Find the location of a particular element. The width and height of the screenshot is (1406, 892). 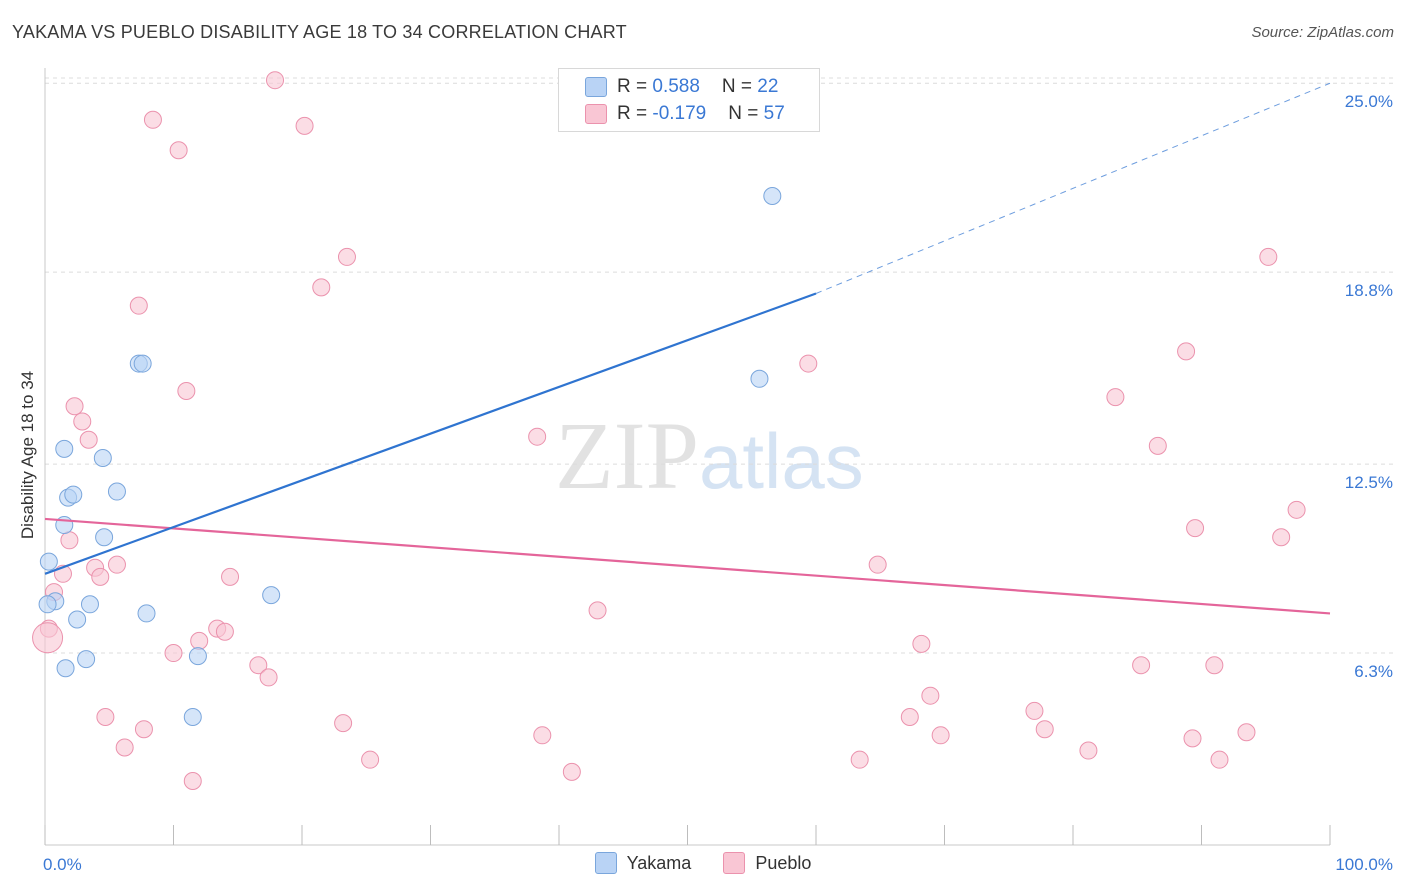

source-label: Source: ZipAtlas.com is located at coordinates (1322, 32).